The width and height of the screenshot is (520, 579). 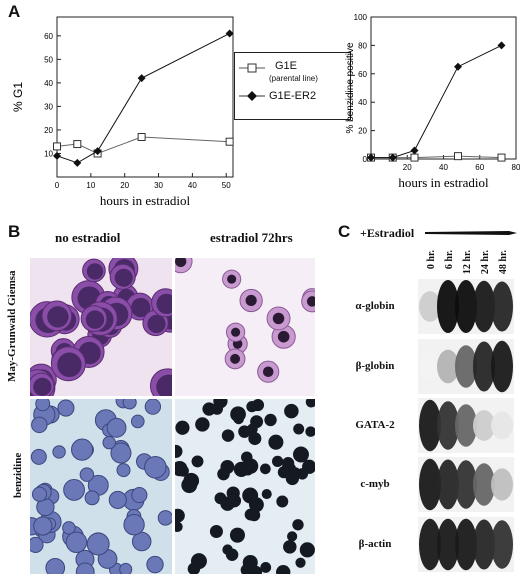 What do you see at coordinates (88, 237) in the screenshot?
I see `col-label-no-estradiol: no estradiol` at bounding box center [88, 237].